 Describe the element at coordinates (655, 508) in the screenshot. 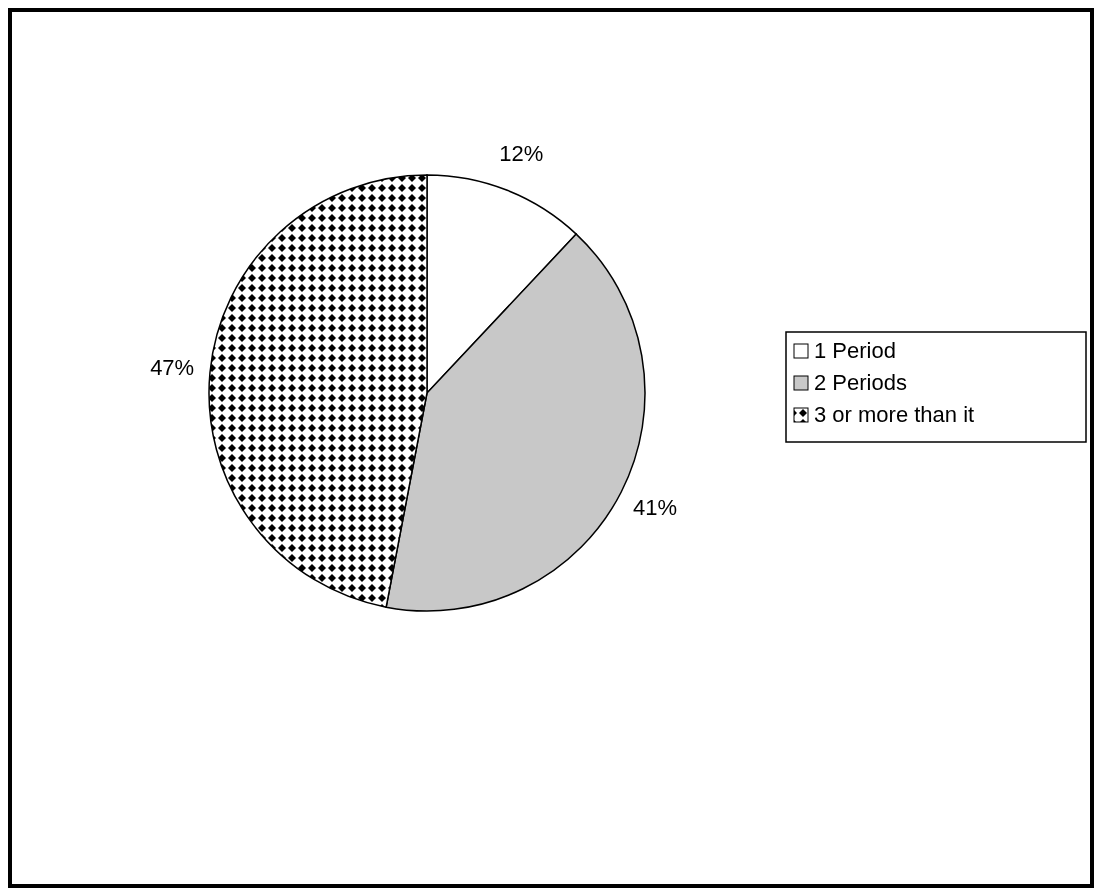

I see `data-label: 41%` at that location.